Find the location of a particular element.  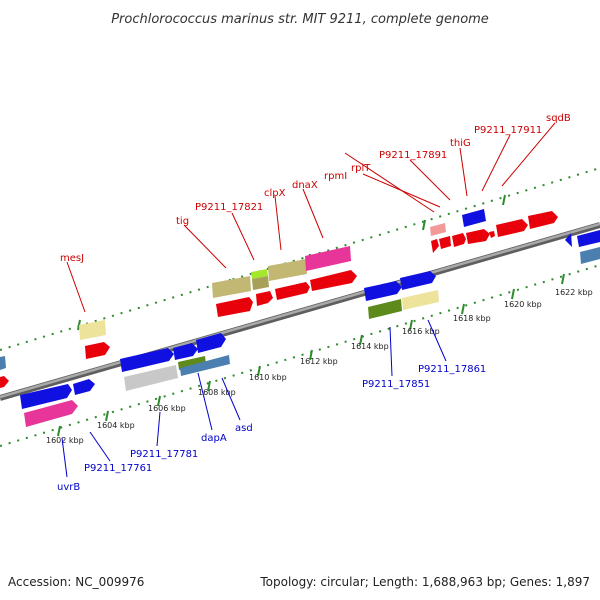

feature-blue-tiny is located at coordinates (568, 240).